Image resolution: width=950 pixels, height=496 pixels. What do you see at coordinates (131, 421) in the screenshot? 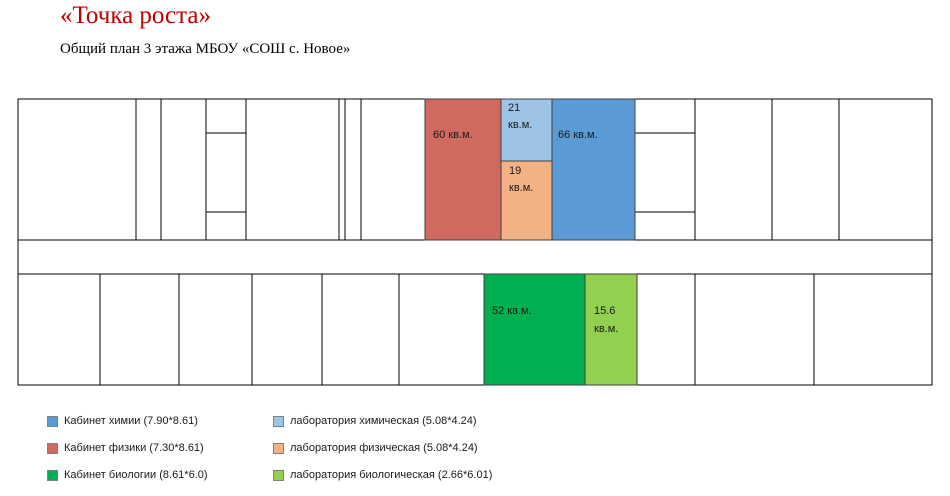
I see `legend-label: Кабинет химии (7.90*8.61)` at bounding box center [131, 421].